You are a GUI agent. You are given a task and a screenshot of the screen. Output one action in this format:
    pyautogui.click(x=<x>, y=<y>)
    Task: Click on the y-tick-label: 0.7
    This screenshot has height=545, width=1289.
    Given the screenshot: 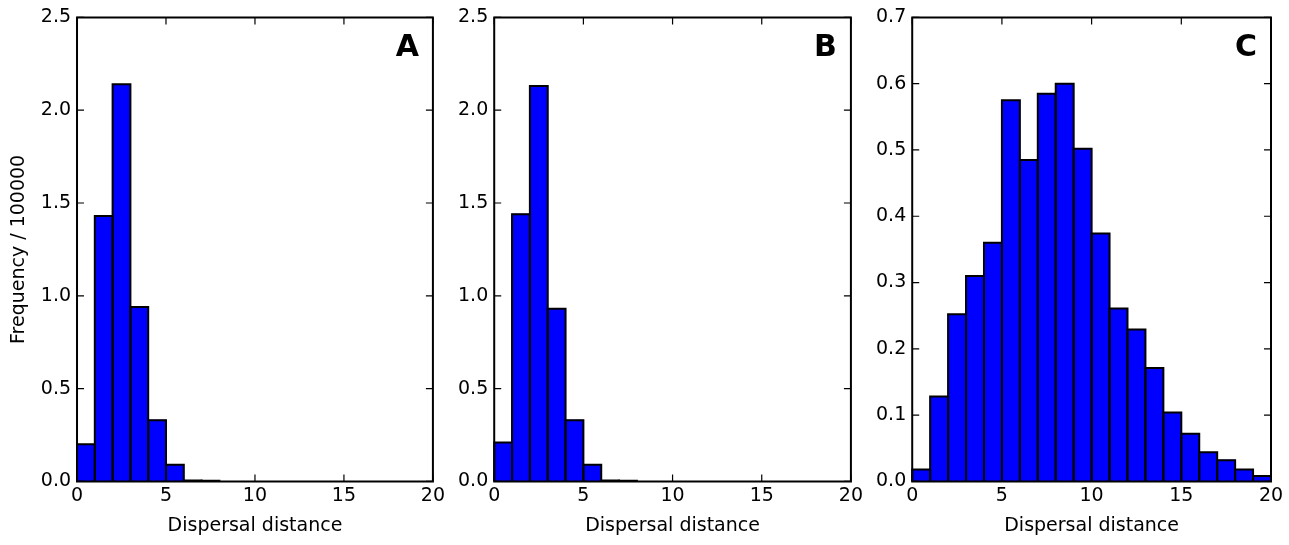 What is the action you would take?
    pyautogui.click(x=891, y=15)
    